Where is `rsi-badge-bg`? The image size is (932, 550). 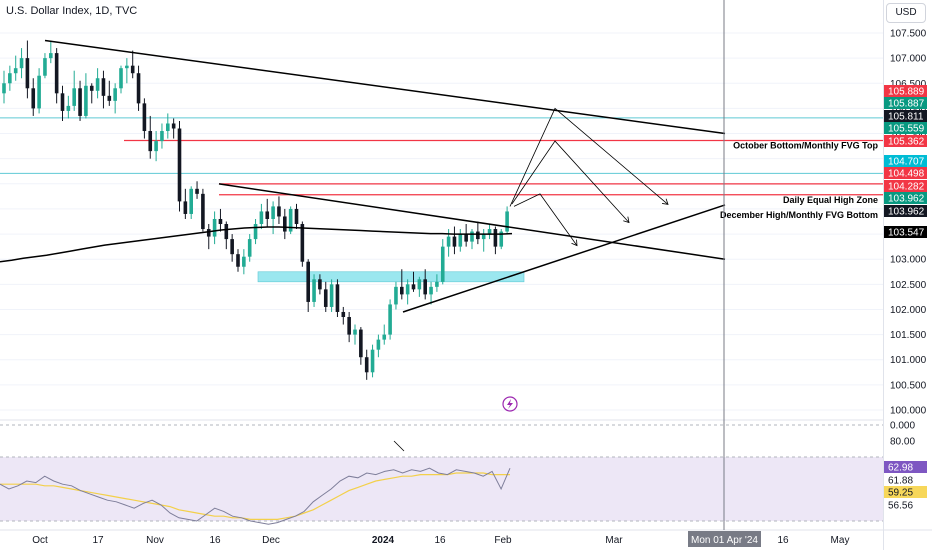 rsi-badge-bg is located at coordinates (905, 492).